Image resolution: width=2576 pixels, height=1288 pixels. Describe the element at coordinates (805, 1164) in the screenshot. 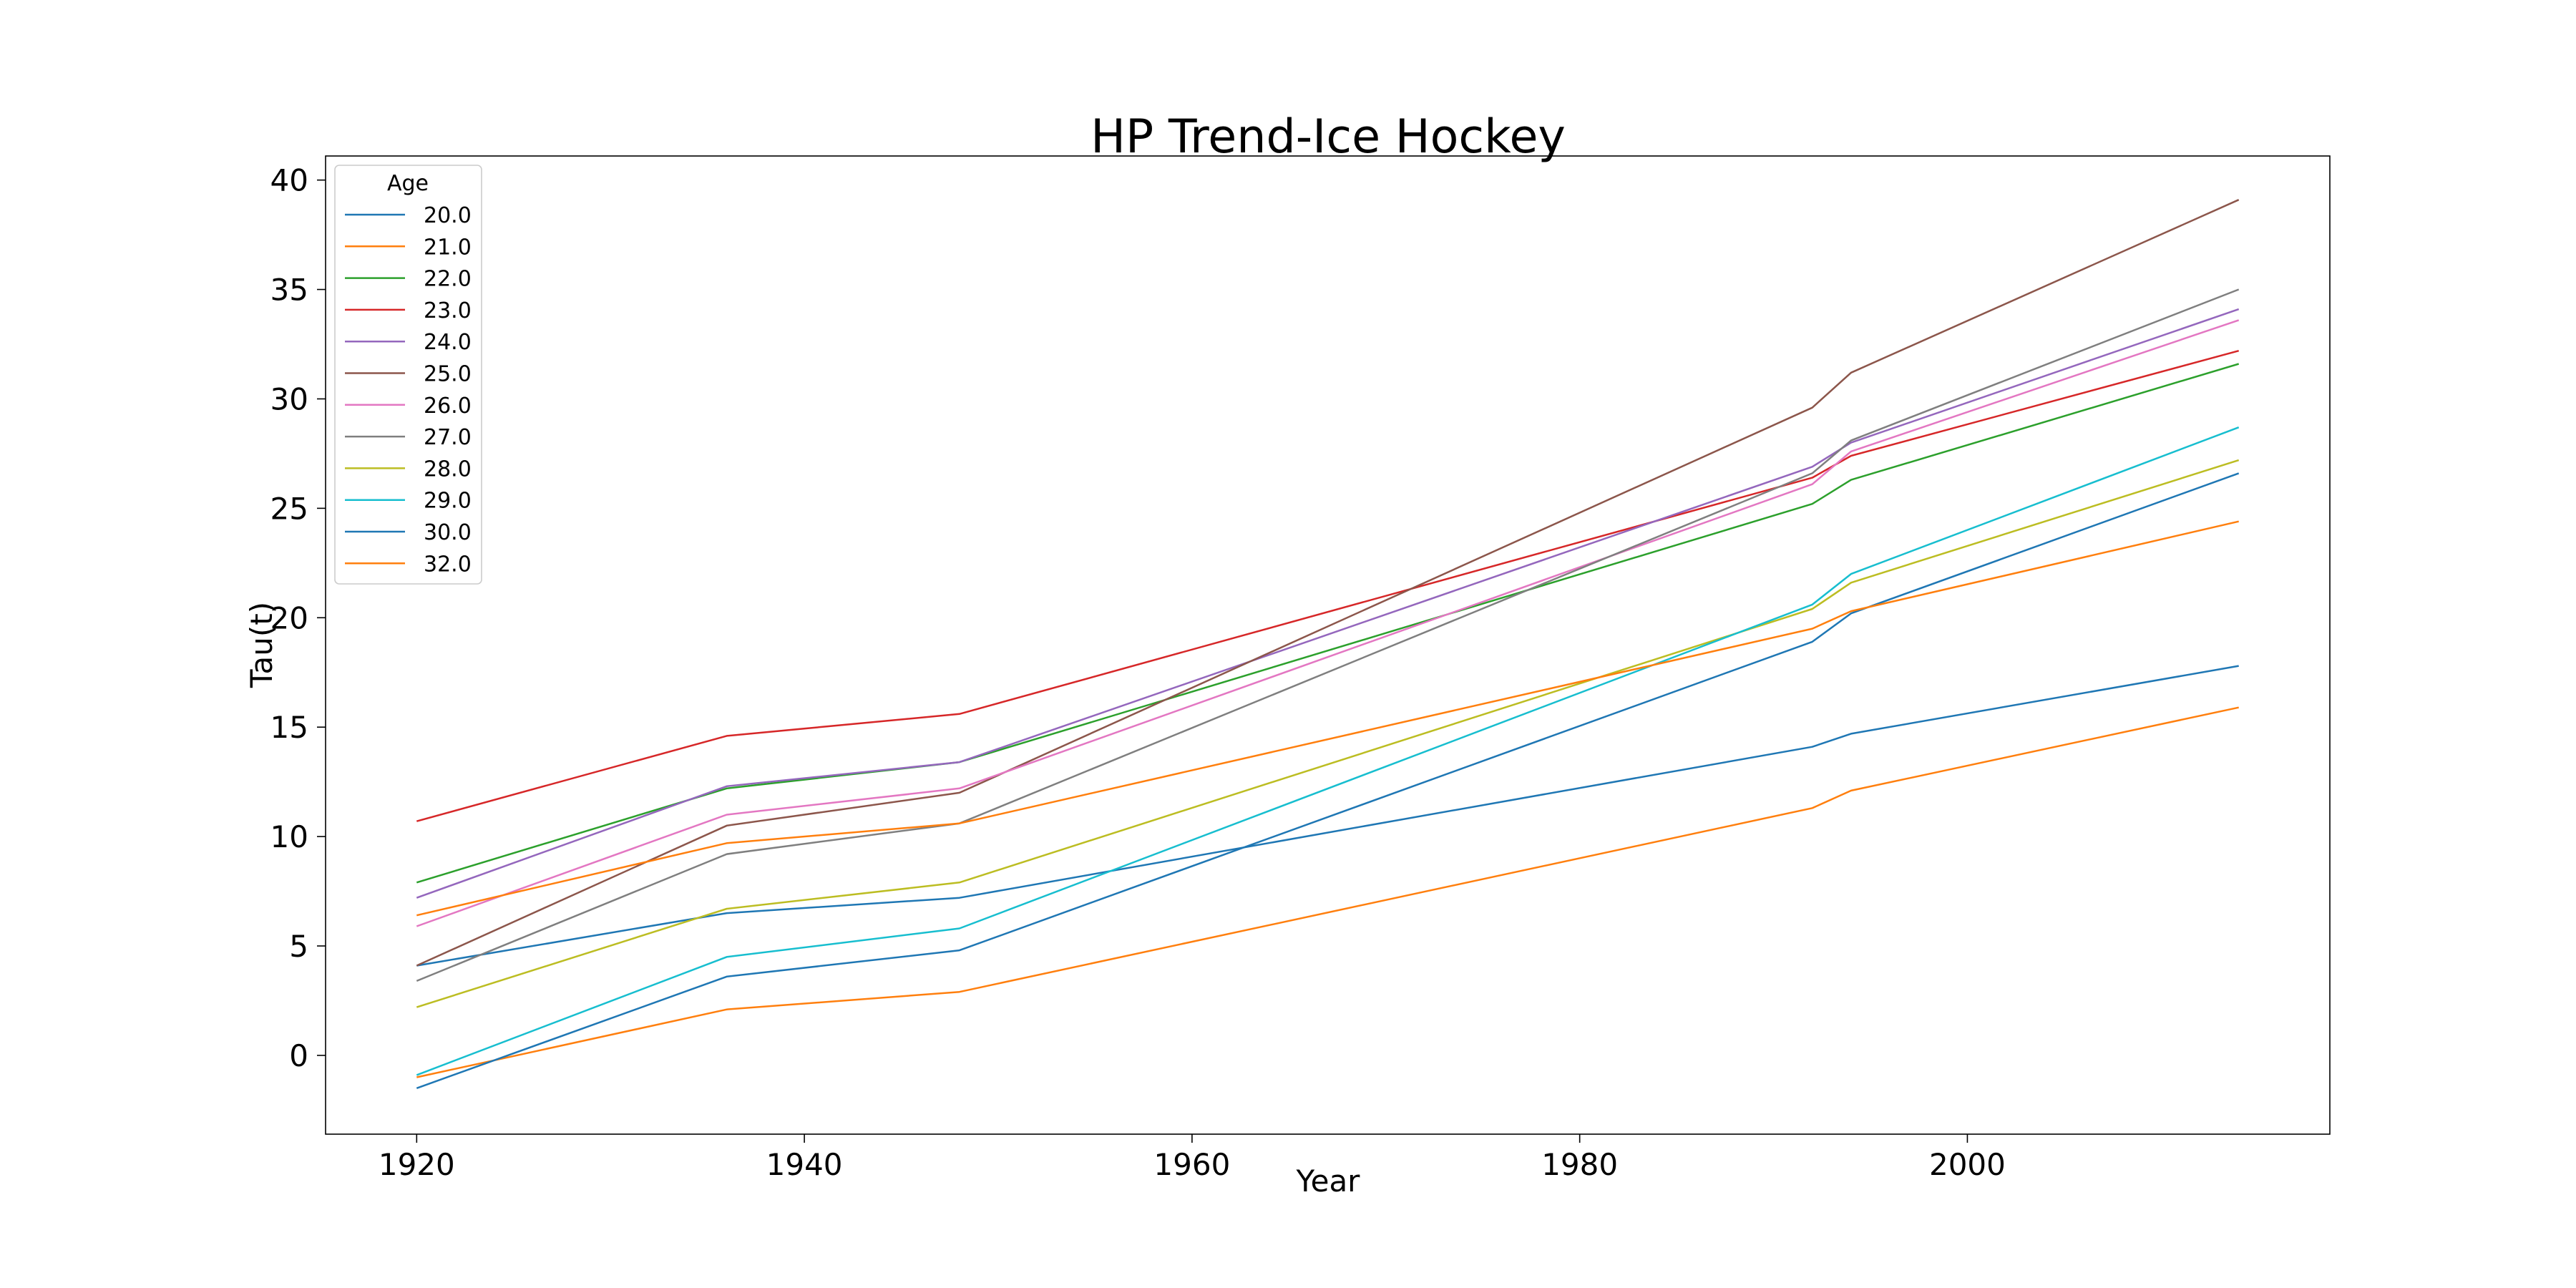

I see `x-tick-label: 1940` at that location.